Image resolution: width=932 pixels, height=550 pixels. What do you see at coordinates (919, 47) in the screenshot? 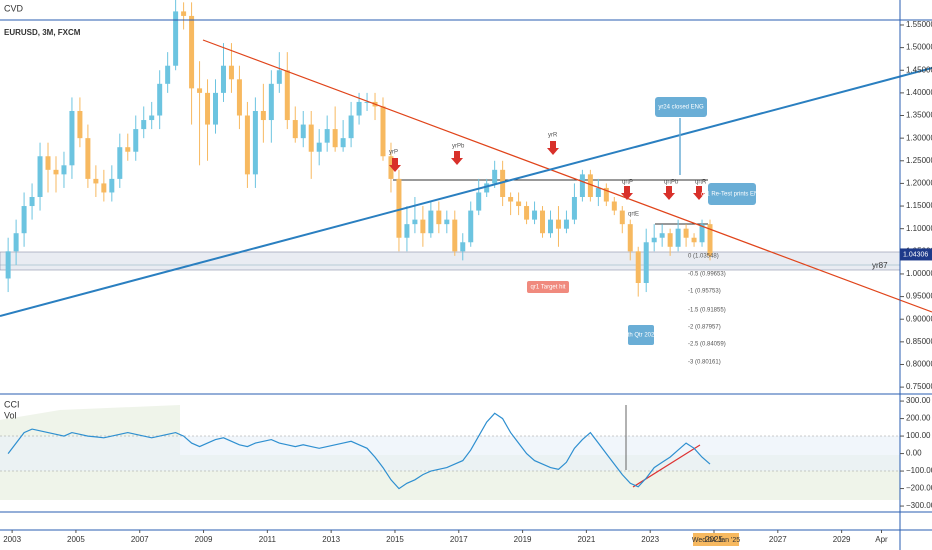
I see `y-tick-label: 1.50000` at bounding box center [919, 47].